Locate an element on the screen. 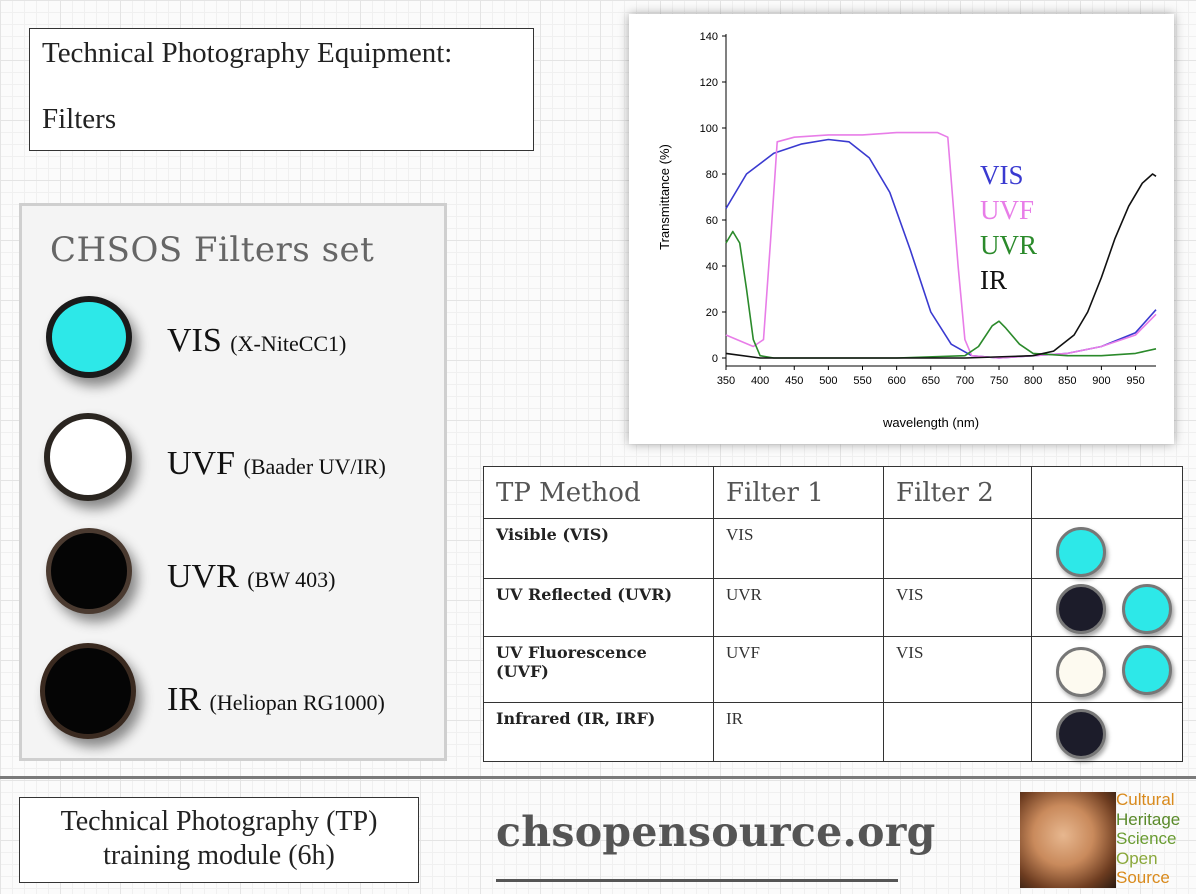  site-url-link: chsopensource.org is located at coordinates (716, 832).